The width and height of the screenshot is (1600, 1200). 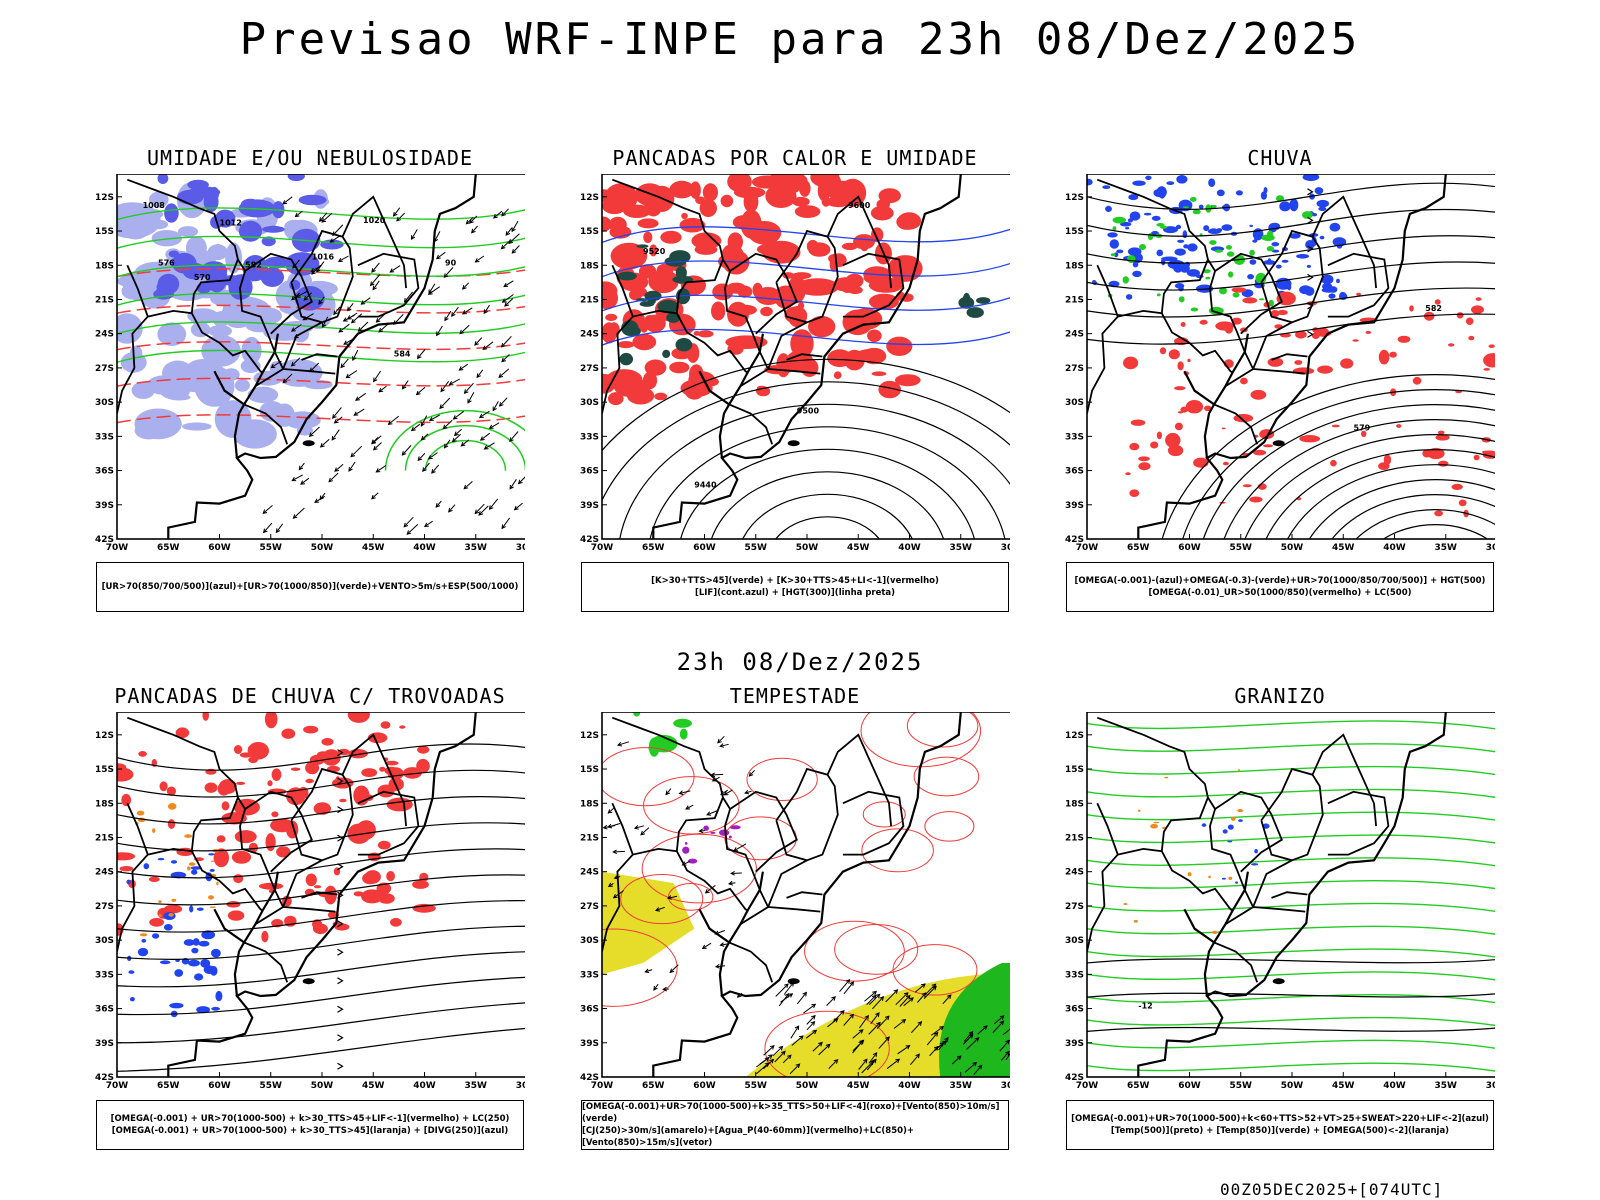 What do you see at coordinates (1125, 904) in the screenshot?
I see `omega-500-area` at bounding box center [1125, 904].